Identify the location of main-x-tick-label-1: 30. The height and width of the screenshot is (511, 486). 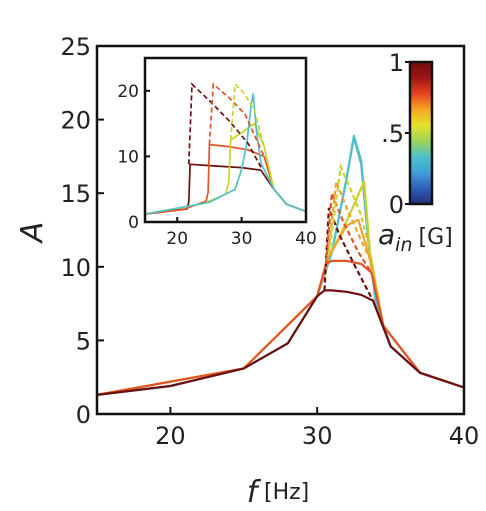
(317, 436).